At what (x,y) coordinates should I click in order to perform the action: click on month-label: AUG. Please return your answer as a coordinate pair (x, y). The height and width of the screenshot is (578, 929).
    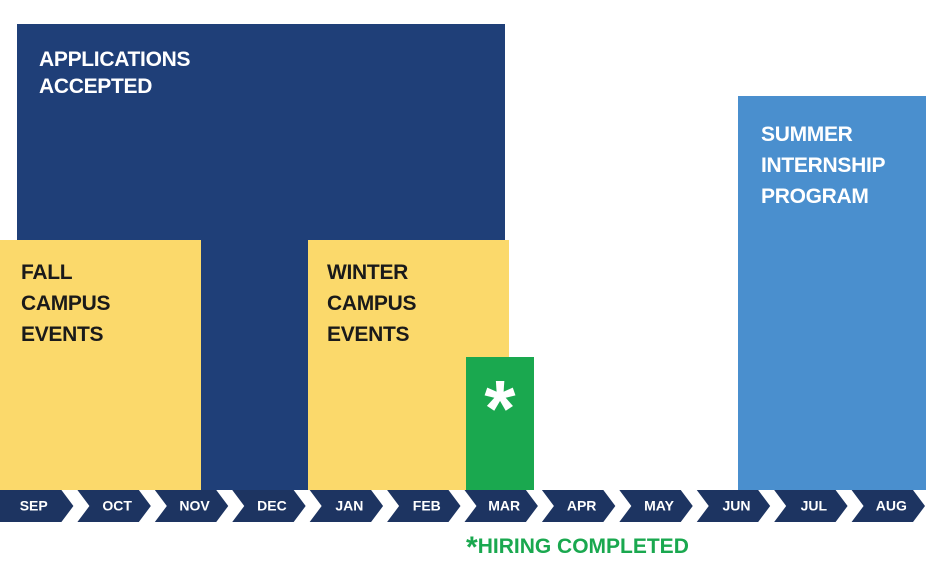
    Looking at the image, I should click on (891, 506).